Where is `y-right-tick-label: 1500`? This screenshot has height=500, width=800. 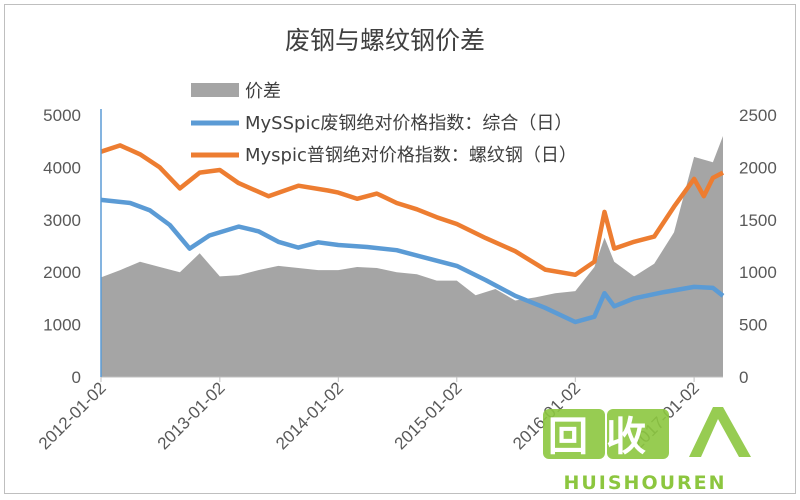 y-right-tick-label: 1500 is located at coordinates (758, 220).